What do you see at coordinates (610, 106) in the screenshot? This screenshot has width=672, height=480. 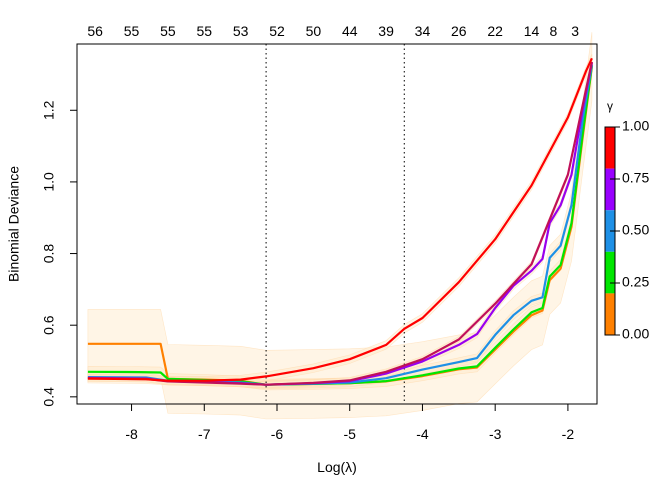 I see `legend-title: γ` at bounding box center [610, 106].